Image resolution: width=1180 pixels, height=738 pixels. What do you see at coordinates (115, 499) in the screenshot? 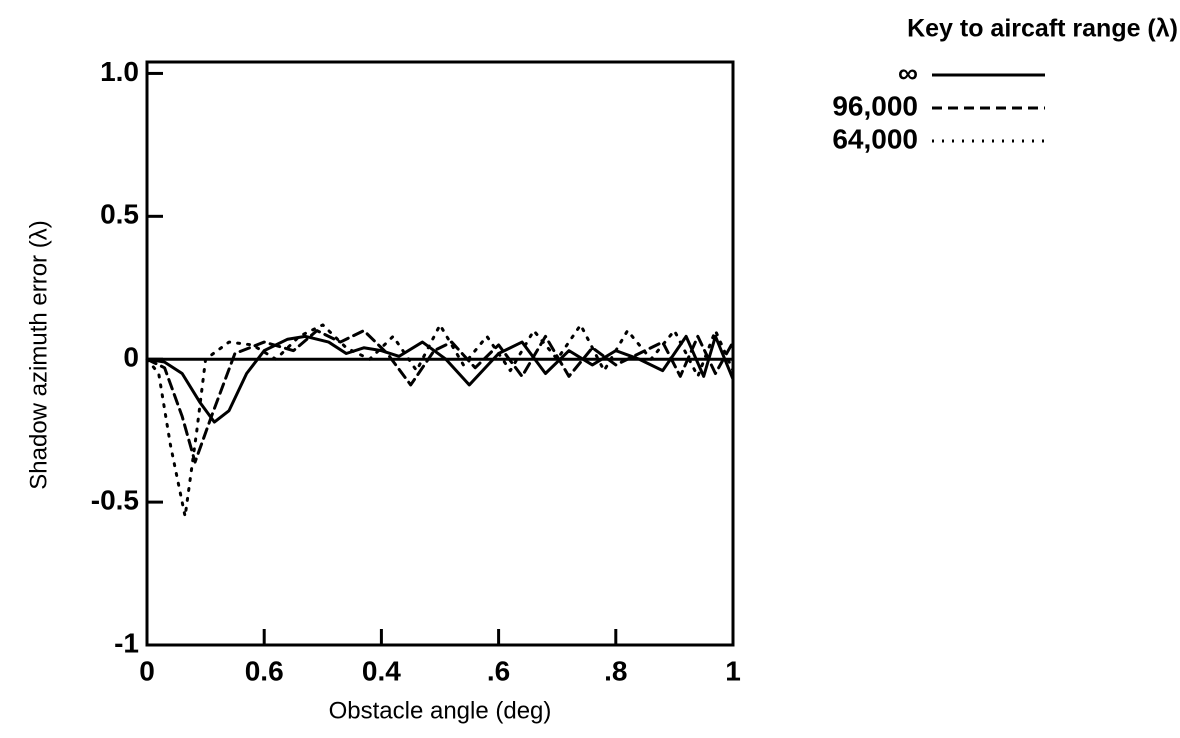
I see `y-tick-label: -0.5` at bounding box center [115, 499].